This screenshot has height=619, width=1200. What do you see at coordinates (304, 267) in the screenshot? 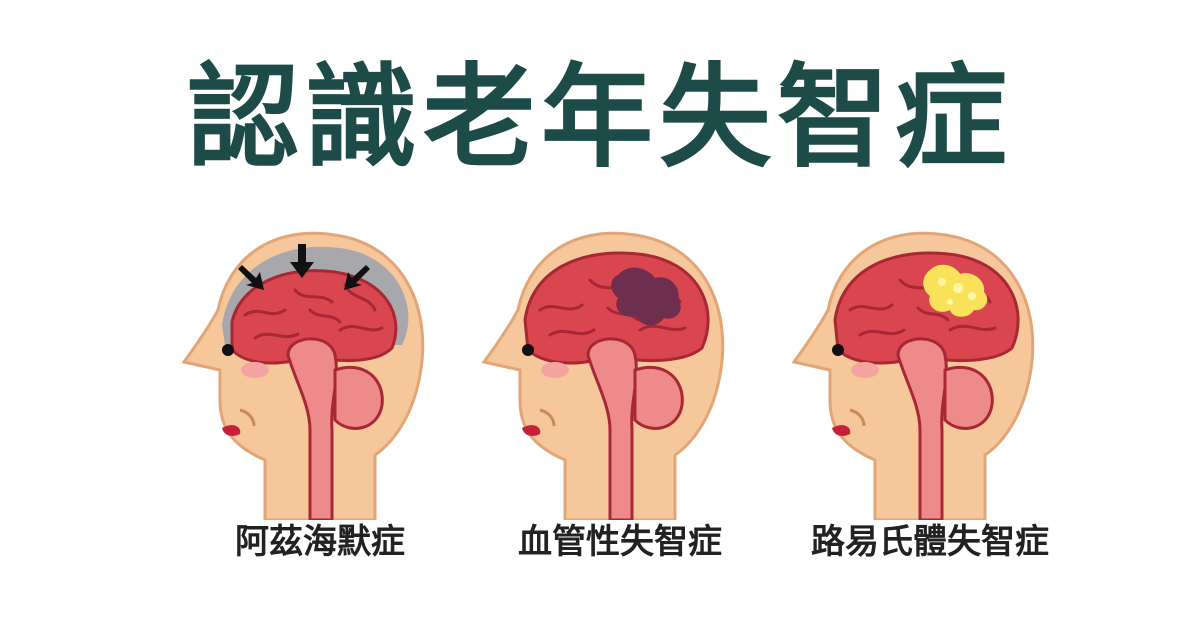
I see `arrow-down-icon` at bounding box center [304, 267].